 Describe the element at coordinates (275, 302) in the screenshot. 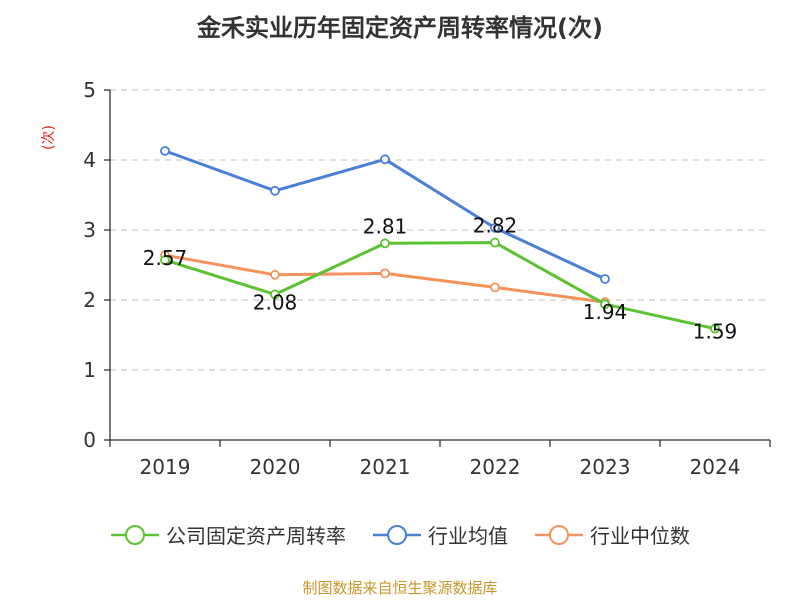

I see `data-label: 2.08` at that location.